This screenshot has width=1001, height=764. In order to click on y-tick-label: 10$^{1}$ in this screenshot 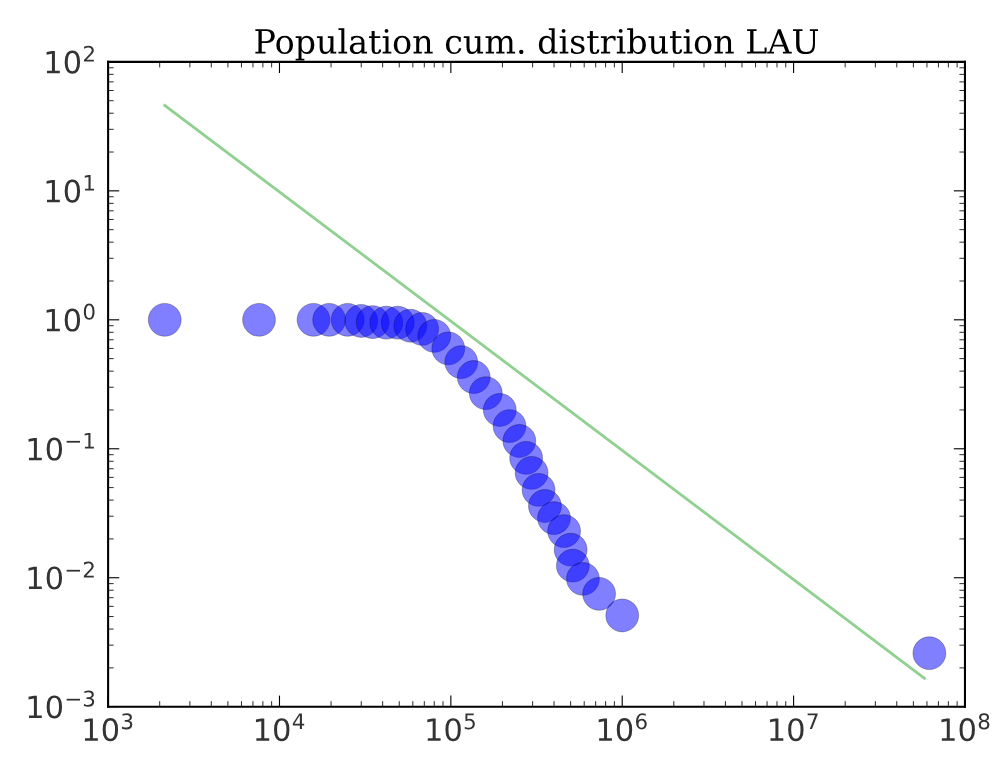, I will do `click(70, 188)`.